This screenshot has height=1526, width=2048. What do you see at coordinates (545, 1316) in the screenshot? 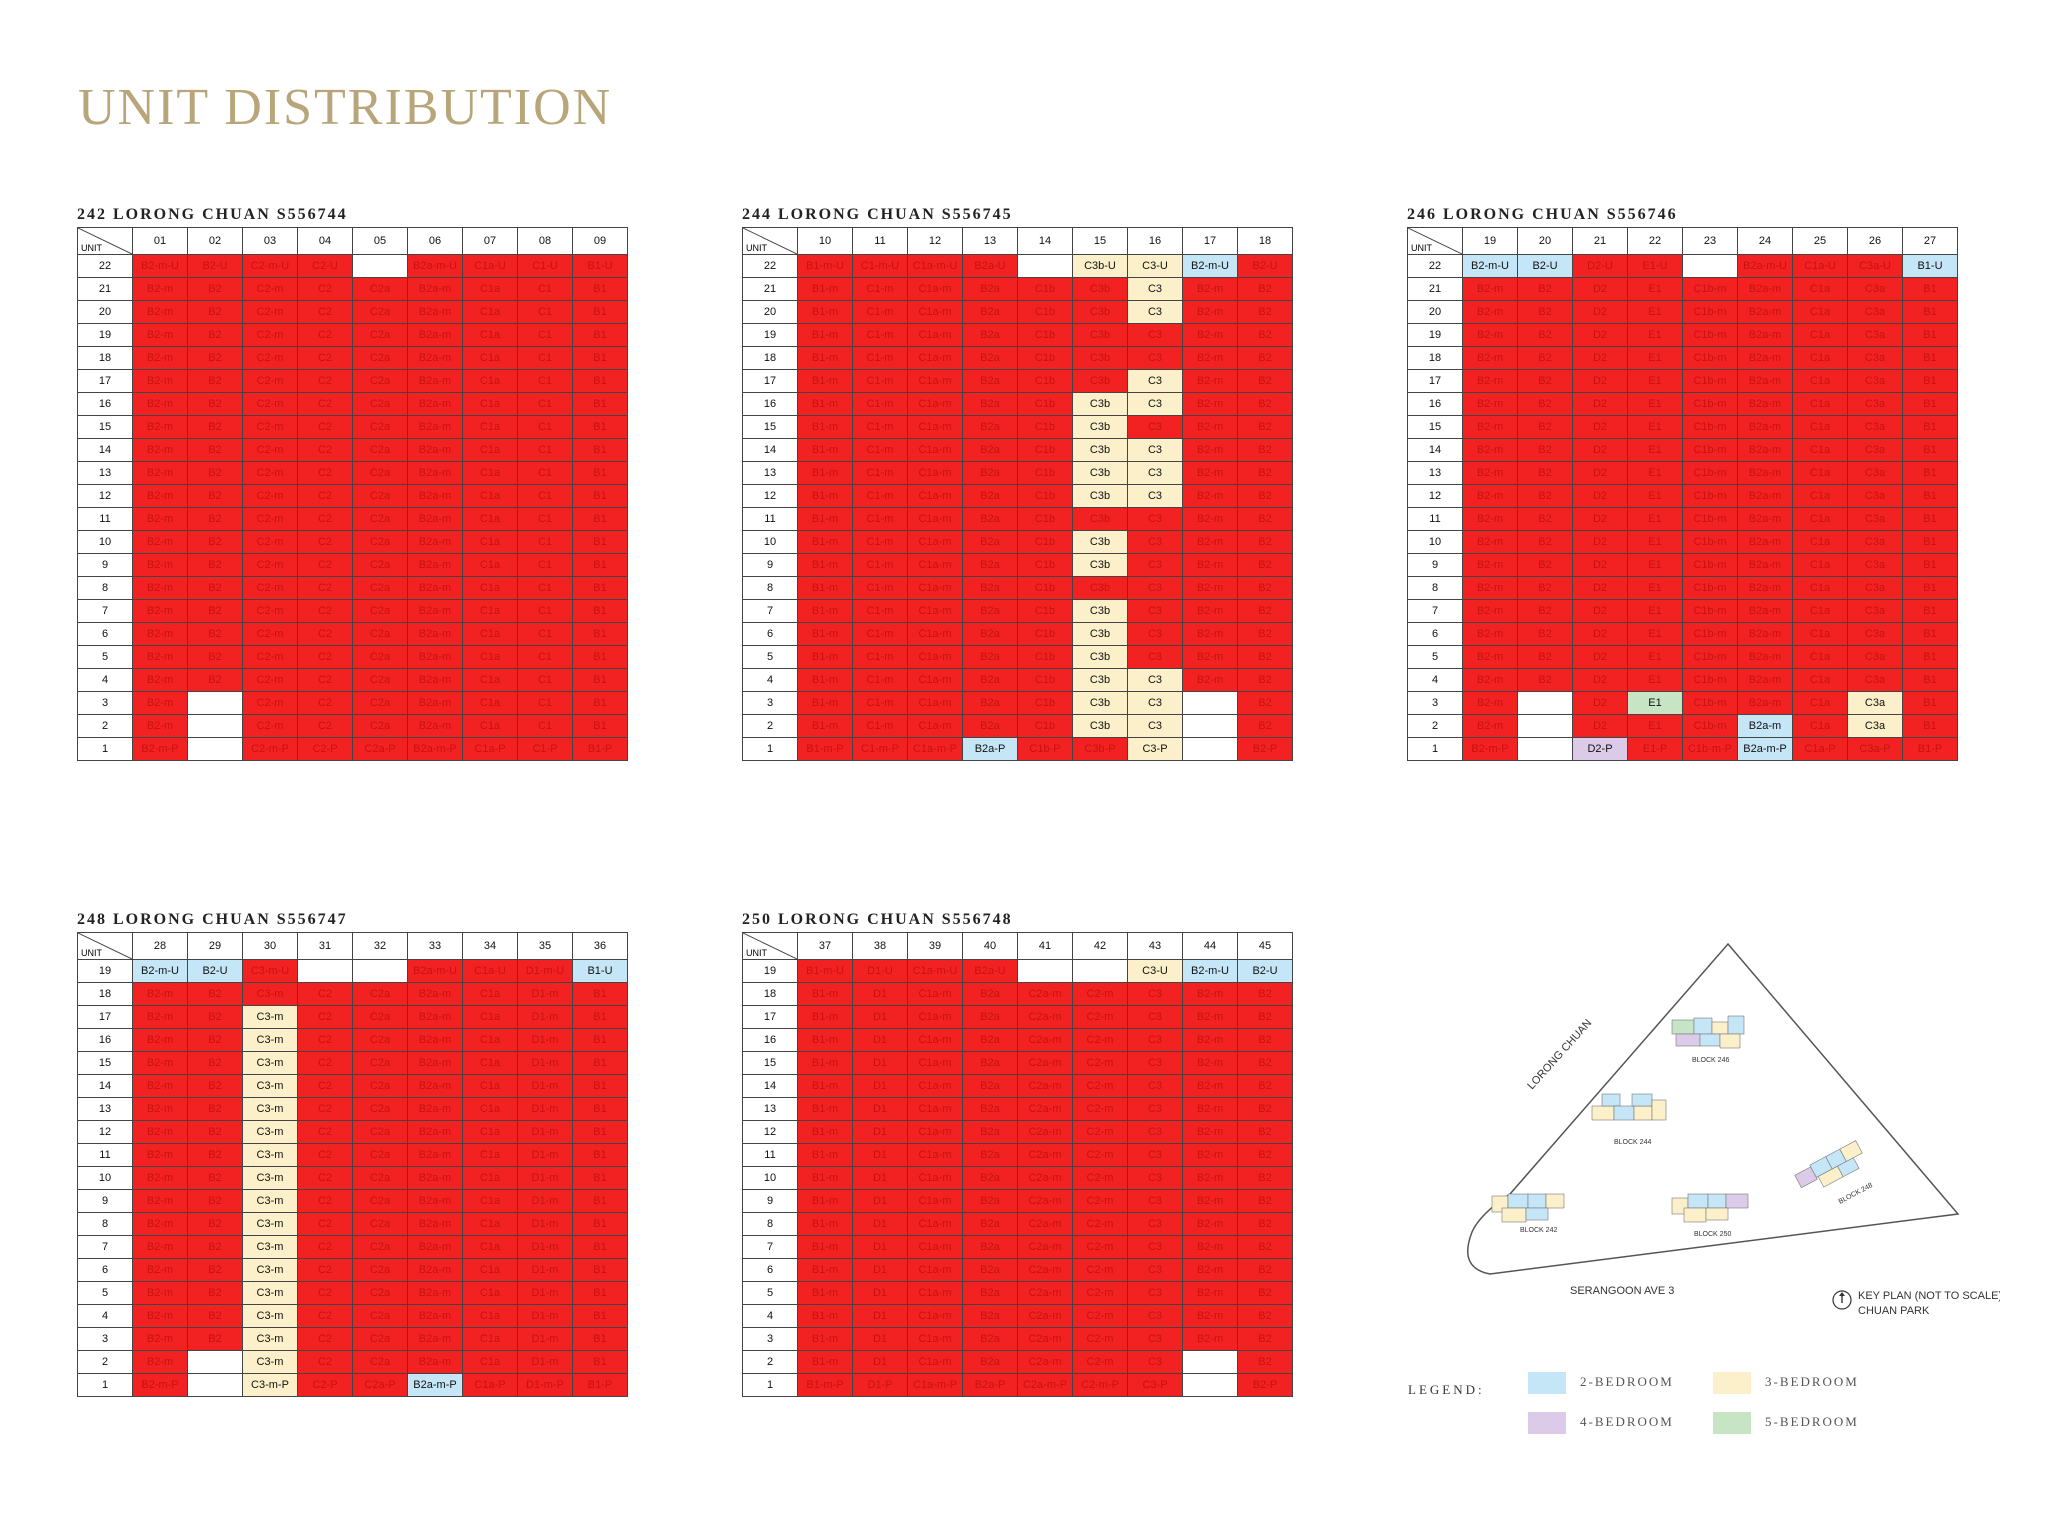
I see `unit-cell: D1-m` at bounding box center [545, 1316].